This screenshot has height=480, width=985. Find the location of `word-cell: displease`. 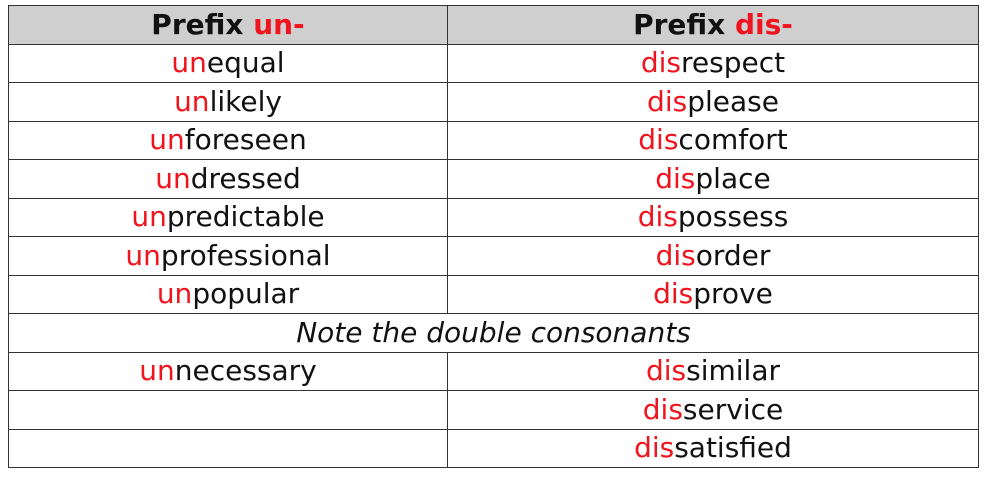

word-cell: displease is located at coordinates (713, 102).